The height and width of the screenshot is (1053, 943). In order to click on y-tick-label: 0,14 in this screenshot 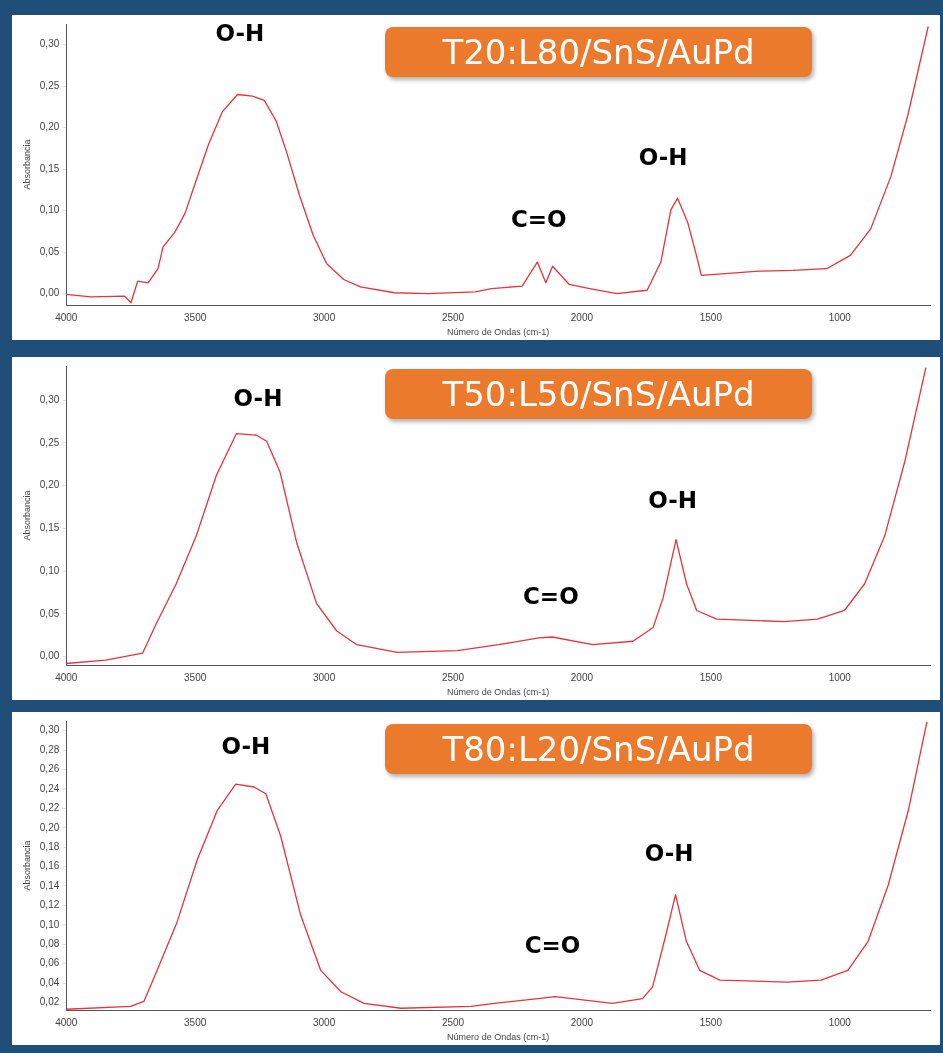, I will do `click(49, 885)`.